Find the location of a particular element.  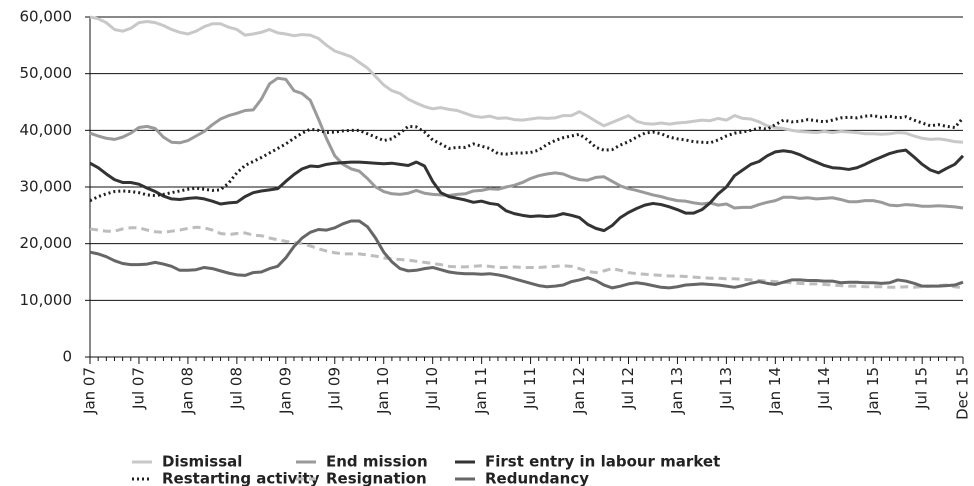

x-tick-label: Jul 09 is located at coordinates (334, 388).